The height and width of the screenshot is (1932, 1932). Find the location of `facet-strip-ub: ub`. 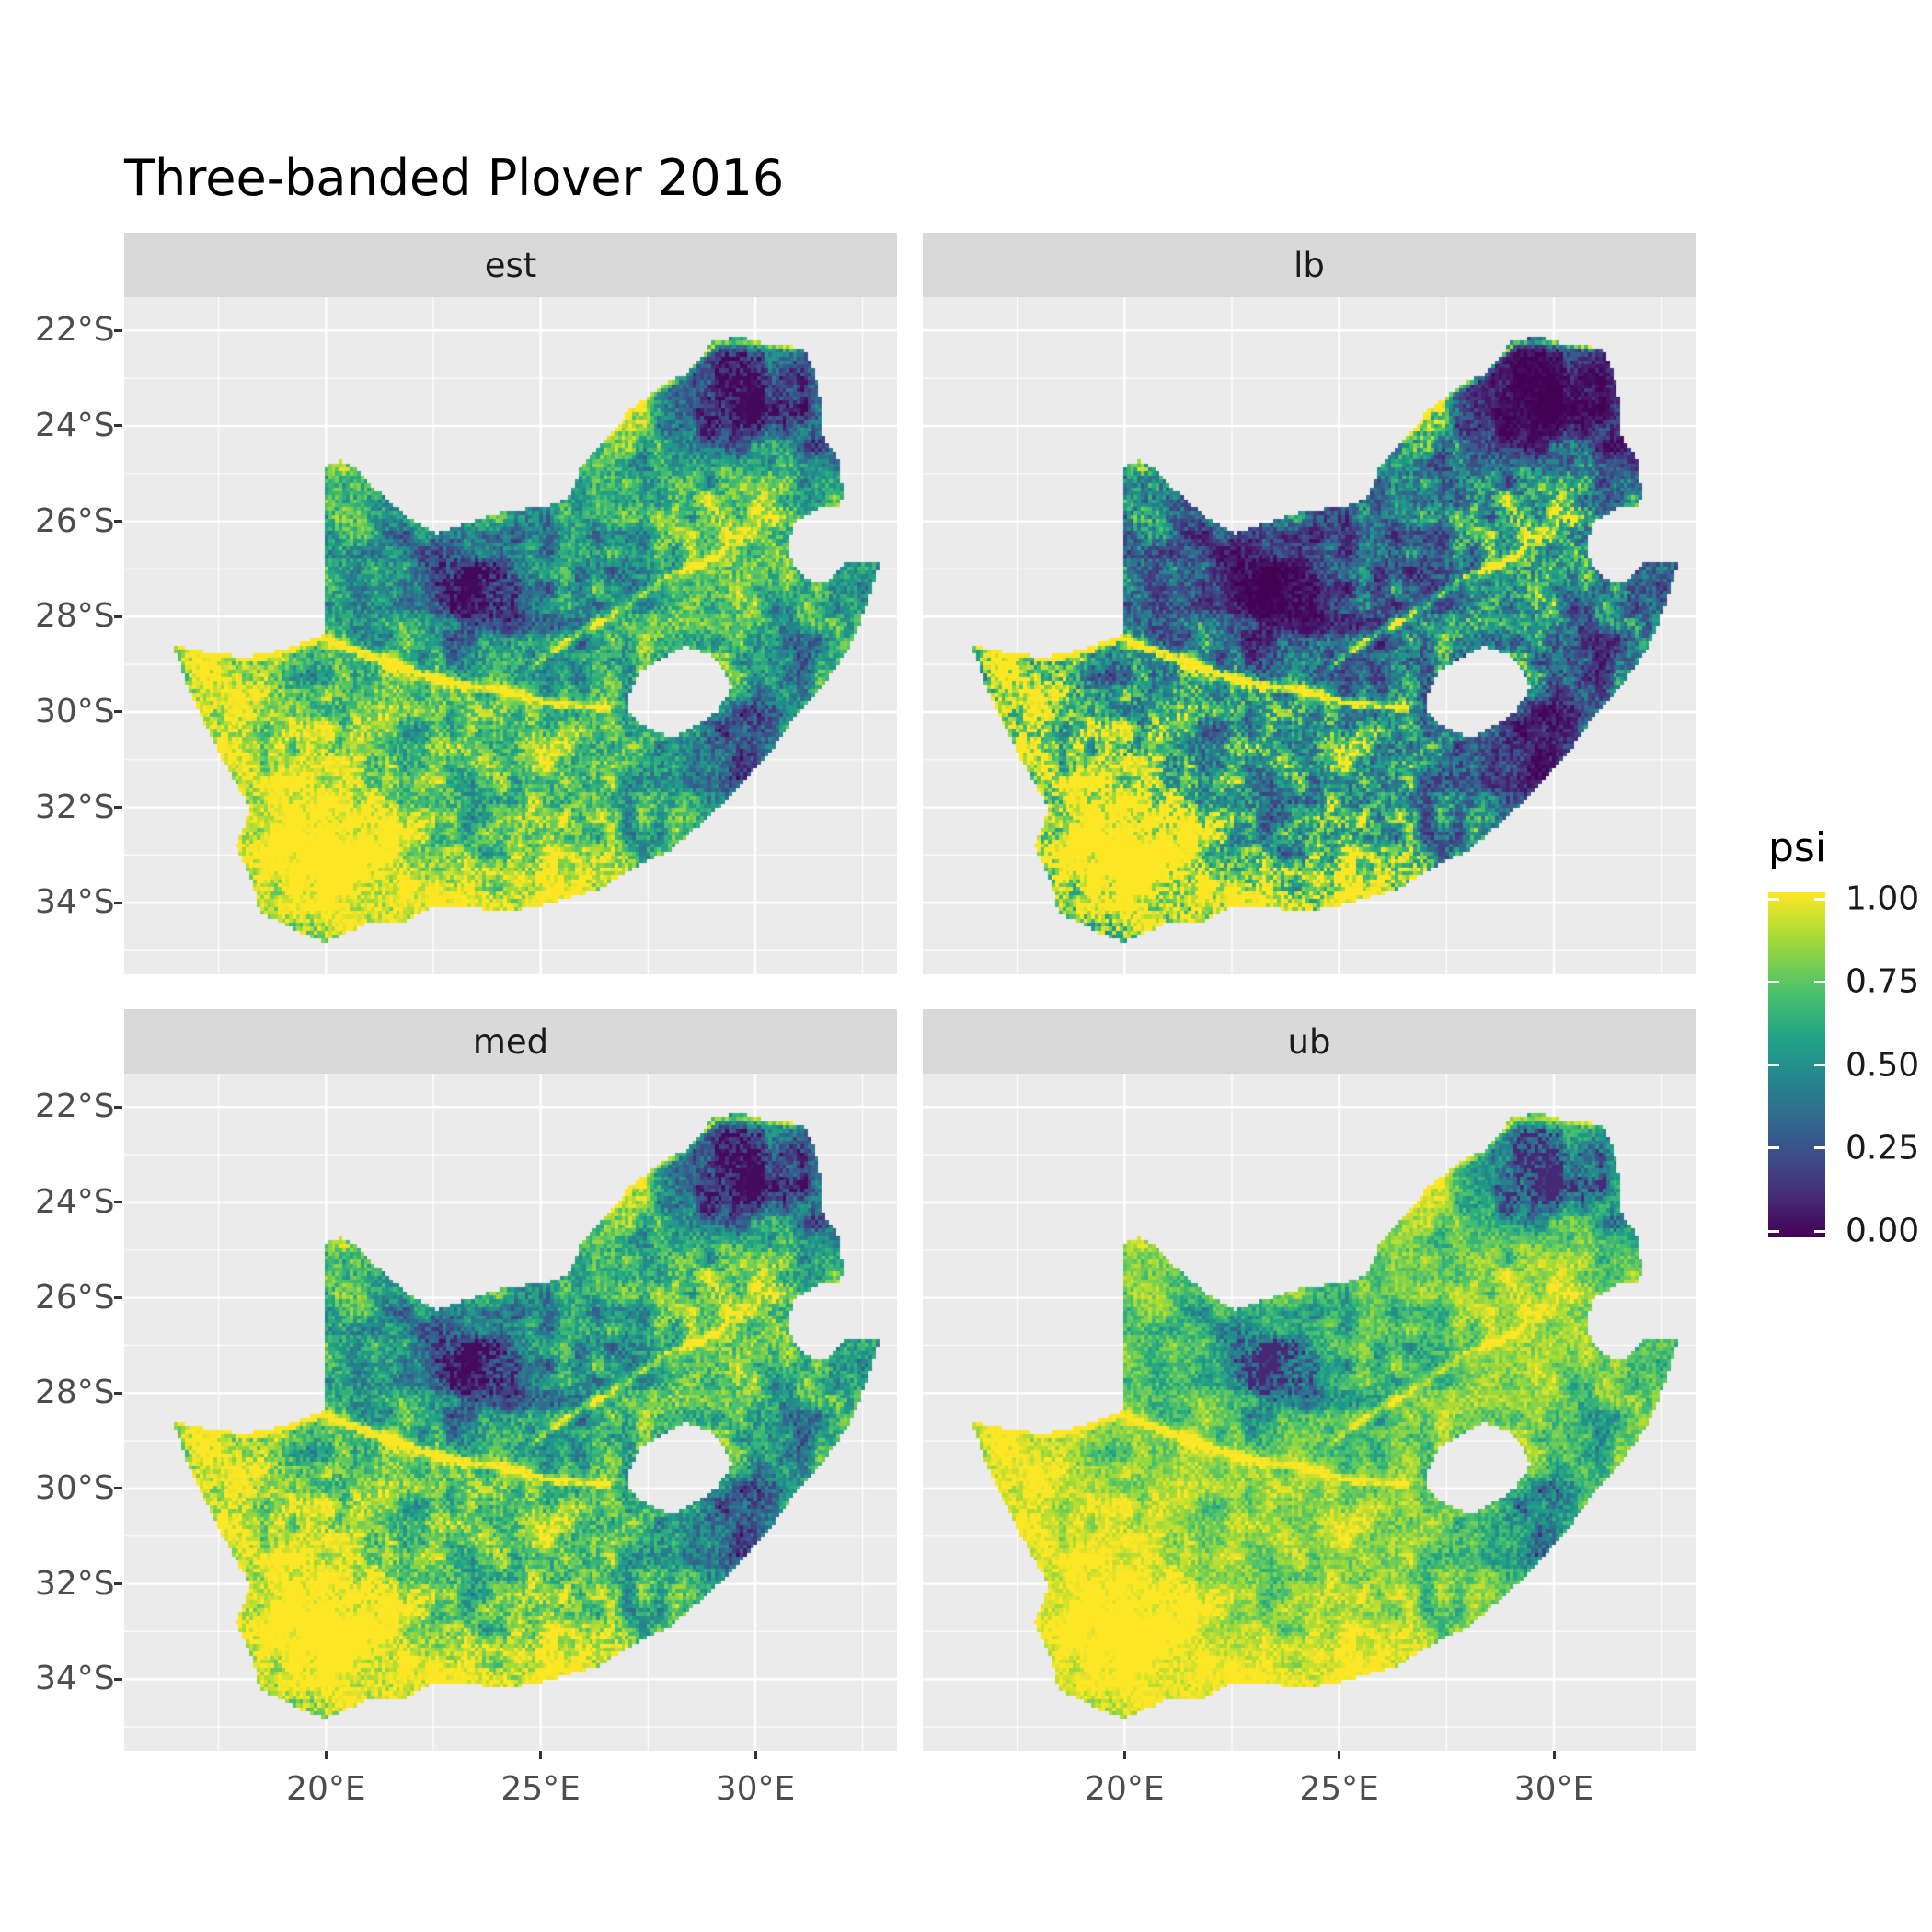

facet-strip-ub: ub is located at coordinates (1309, 1041).